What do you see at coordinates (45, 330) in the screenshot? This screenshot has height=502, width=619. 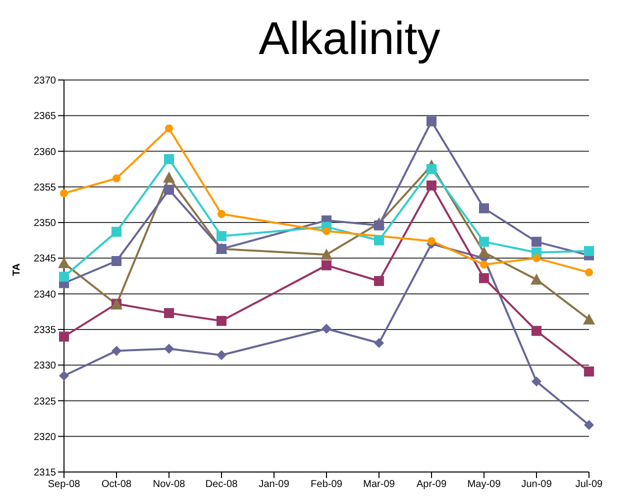 I see `y-tick-label: 2335` at bounding box center [45, 330].